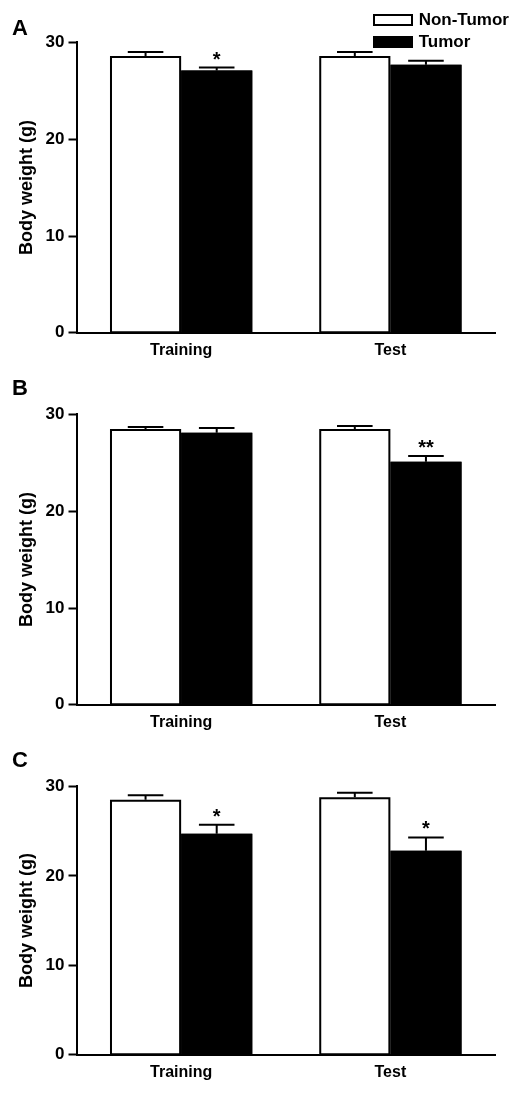 This screenshot has width=523, height=1097. Describe the element at coordinates (20, 28) in the screenshot. I see `chart-title: A` at that location.